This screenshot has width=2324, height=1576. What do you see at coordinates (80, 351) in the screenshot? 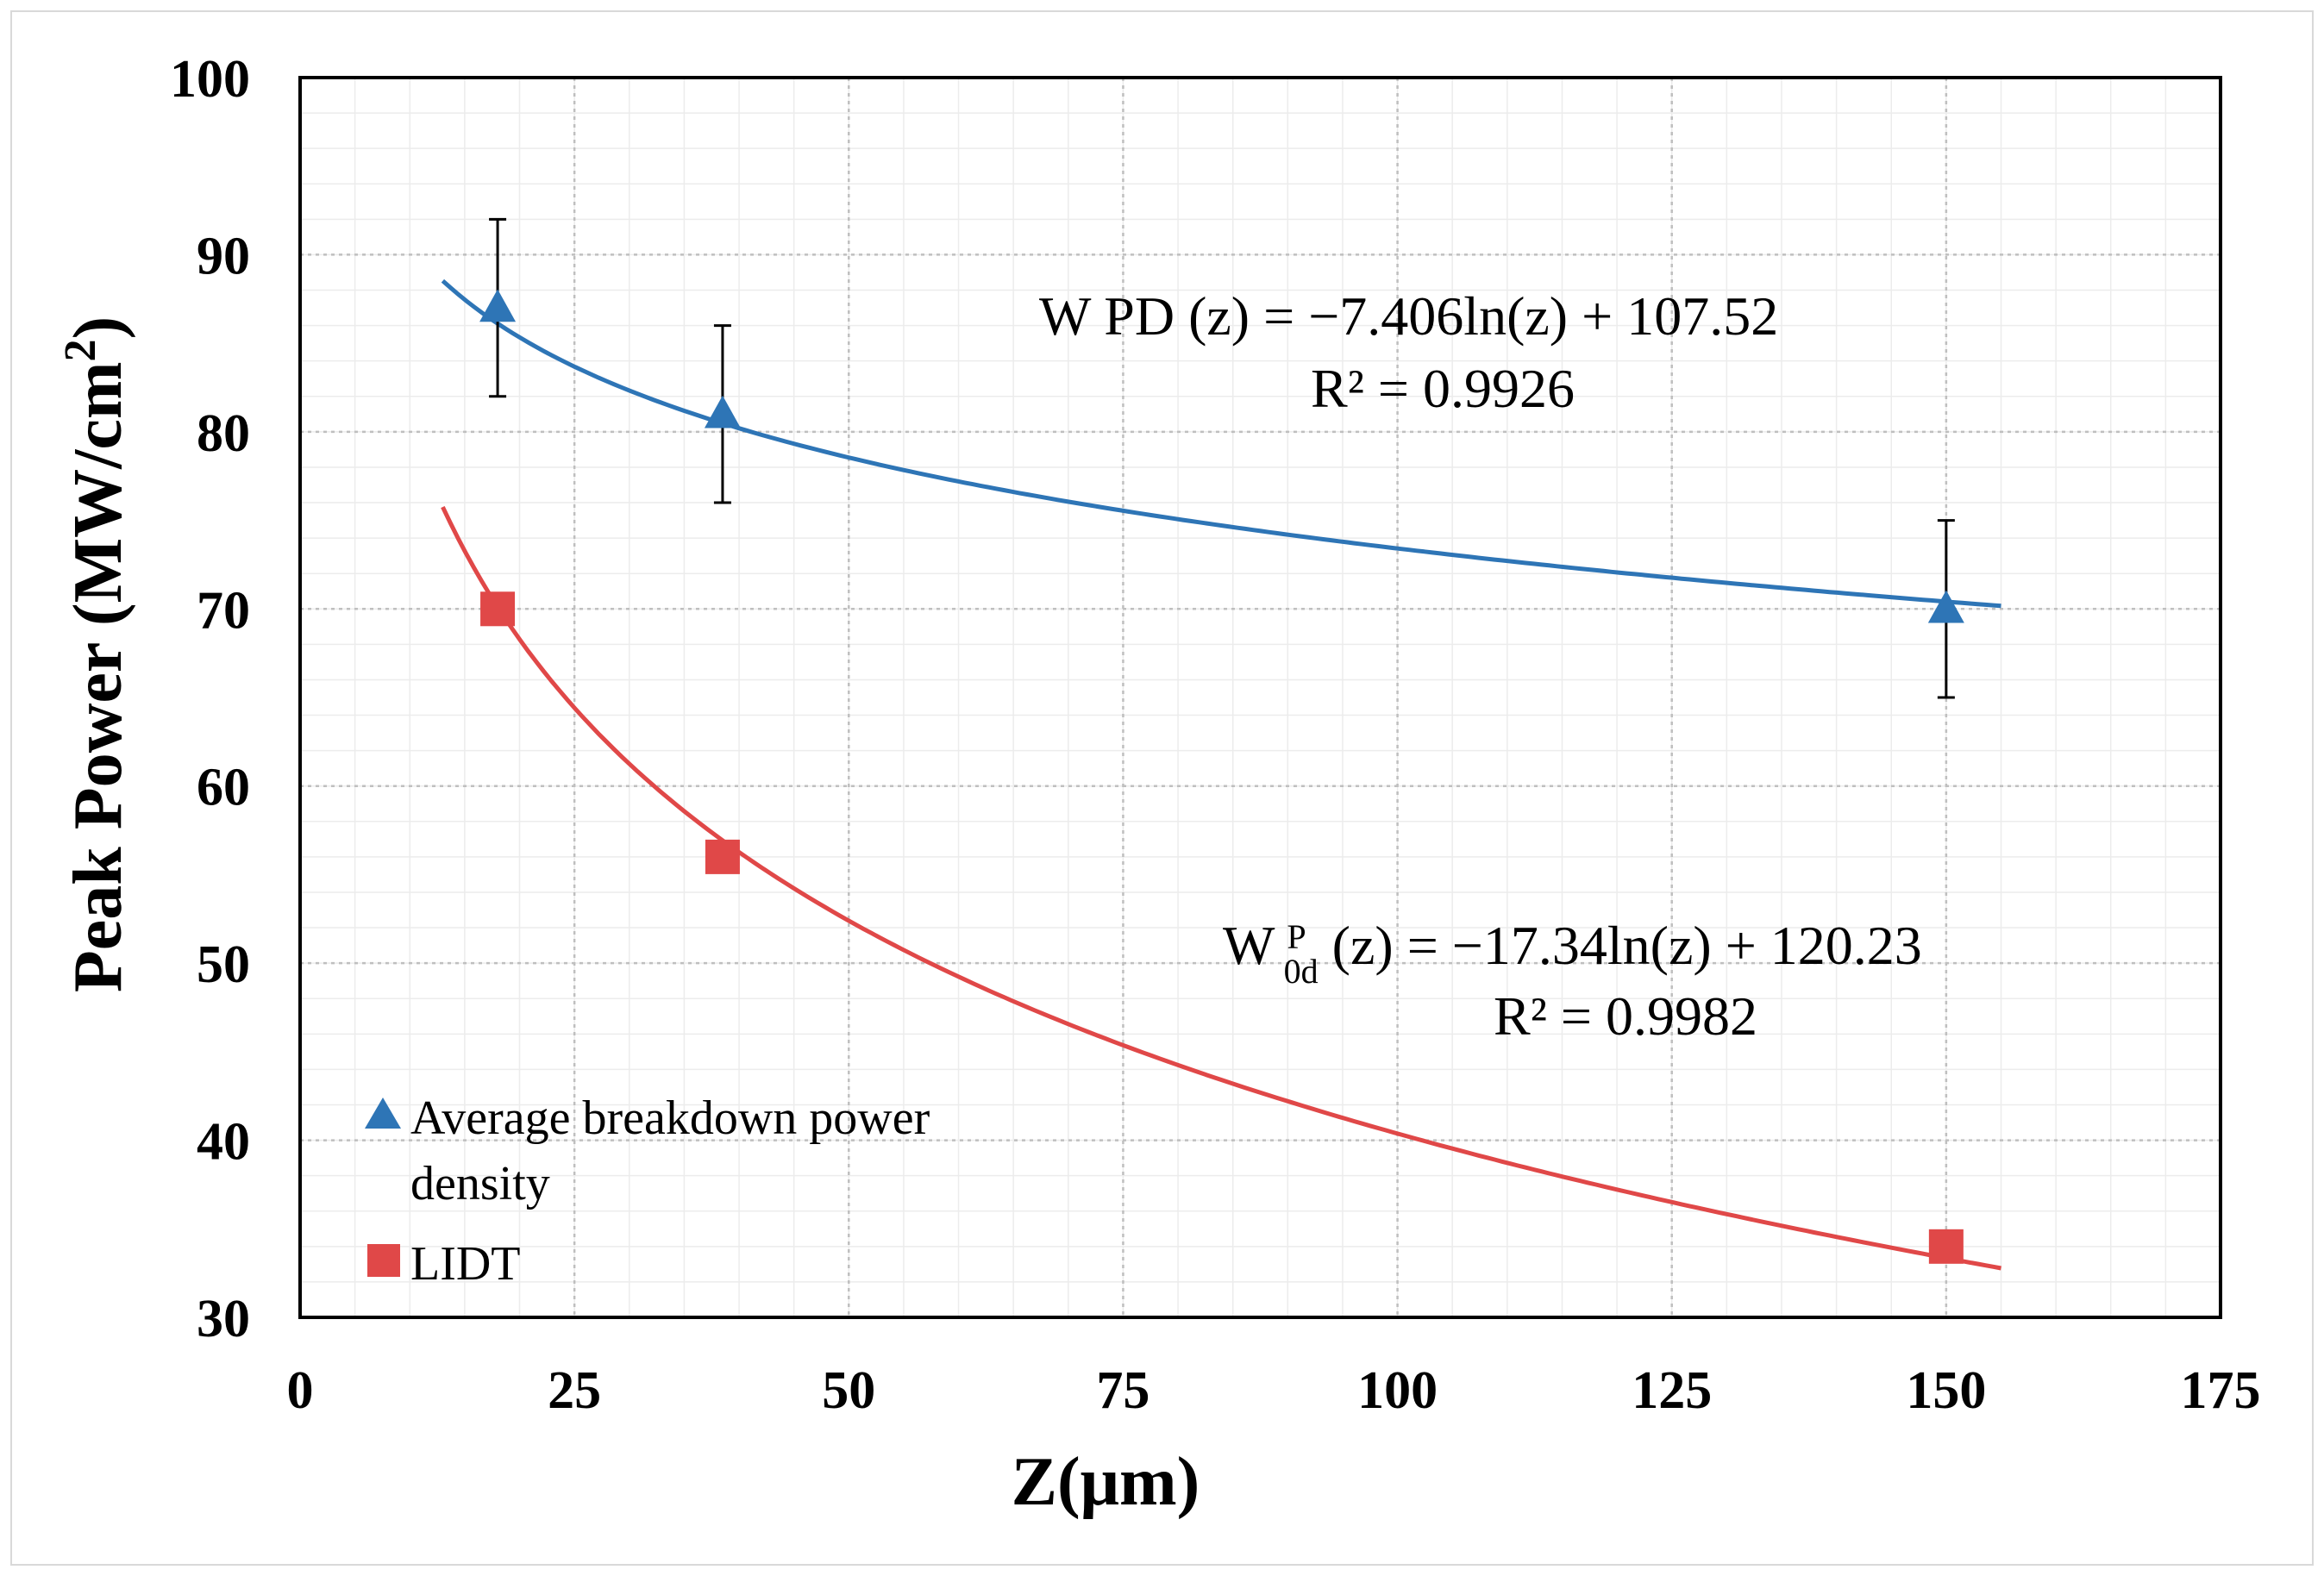
I see `y-axis-title-sup: 2` at bounding box center [80, 351].